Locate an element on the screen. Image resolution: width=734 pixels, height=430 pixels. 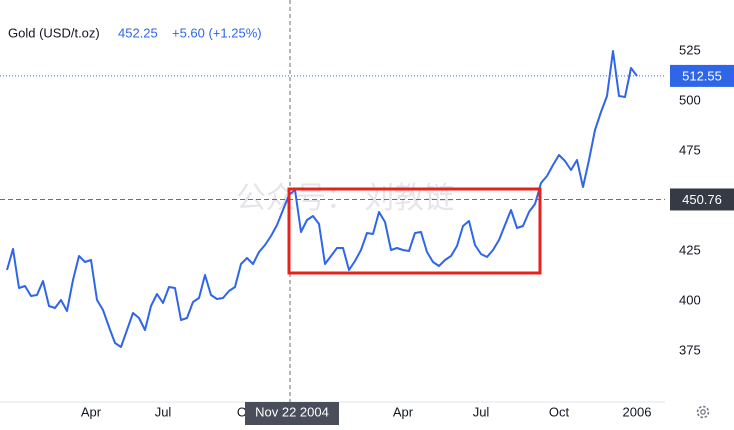
x-tick-label: Oct is located at coordinates (559, 411).